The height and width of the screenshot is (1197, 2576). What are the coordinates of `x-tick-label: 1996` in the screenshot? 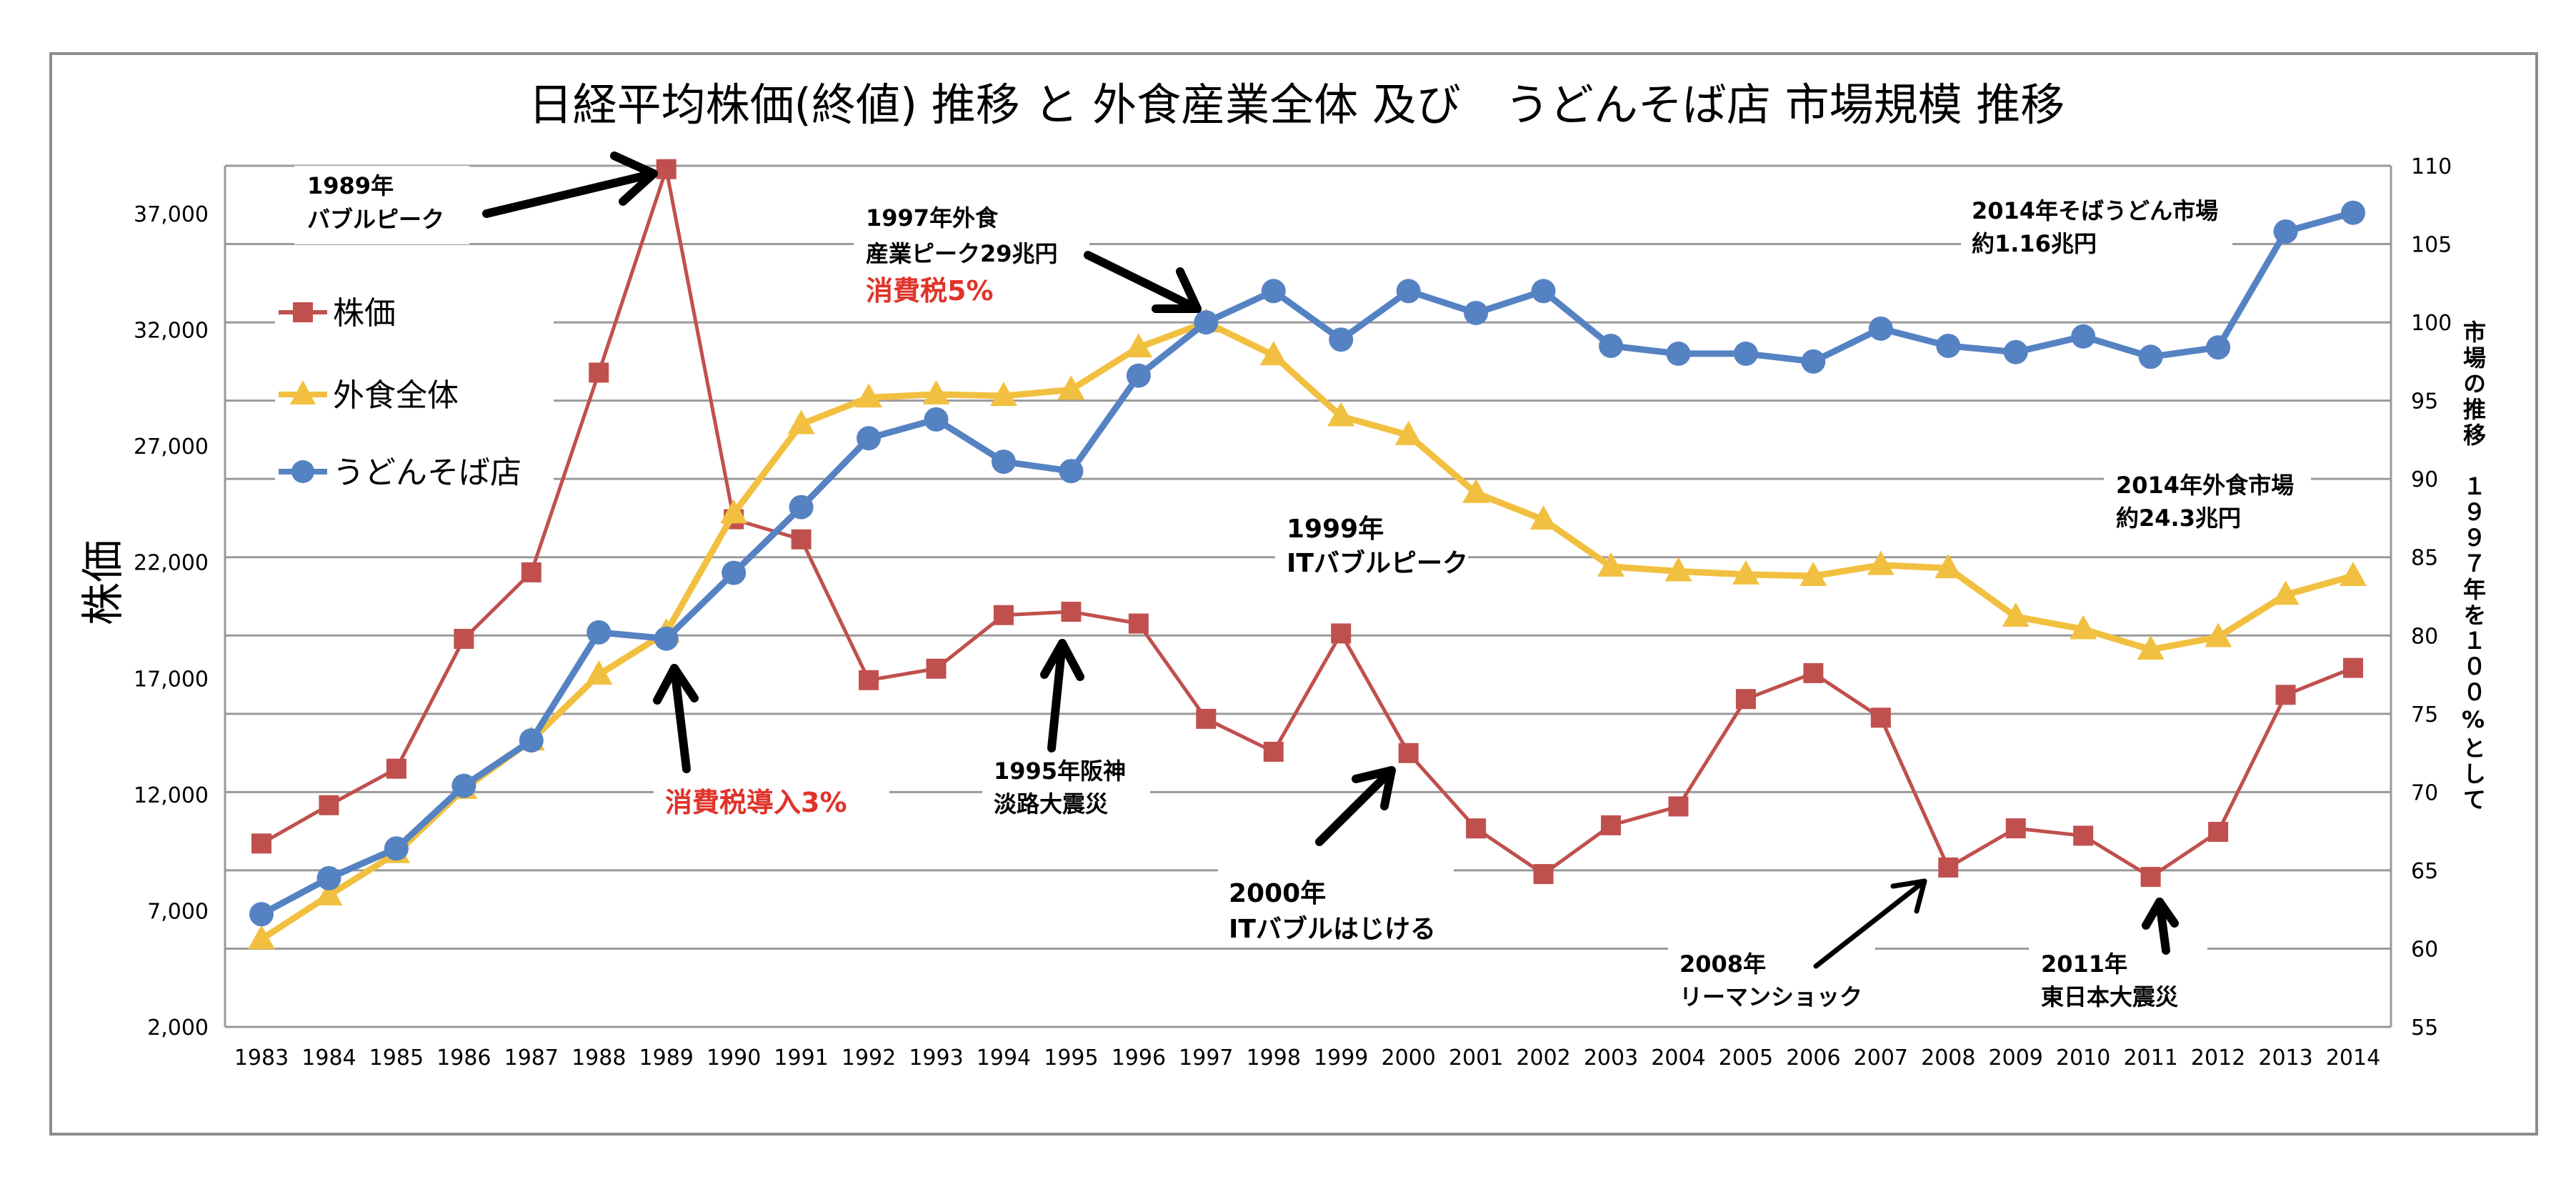 It's located at (1139, 1058).